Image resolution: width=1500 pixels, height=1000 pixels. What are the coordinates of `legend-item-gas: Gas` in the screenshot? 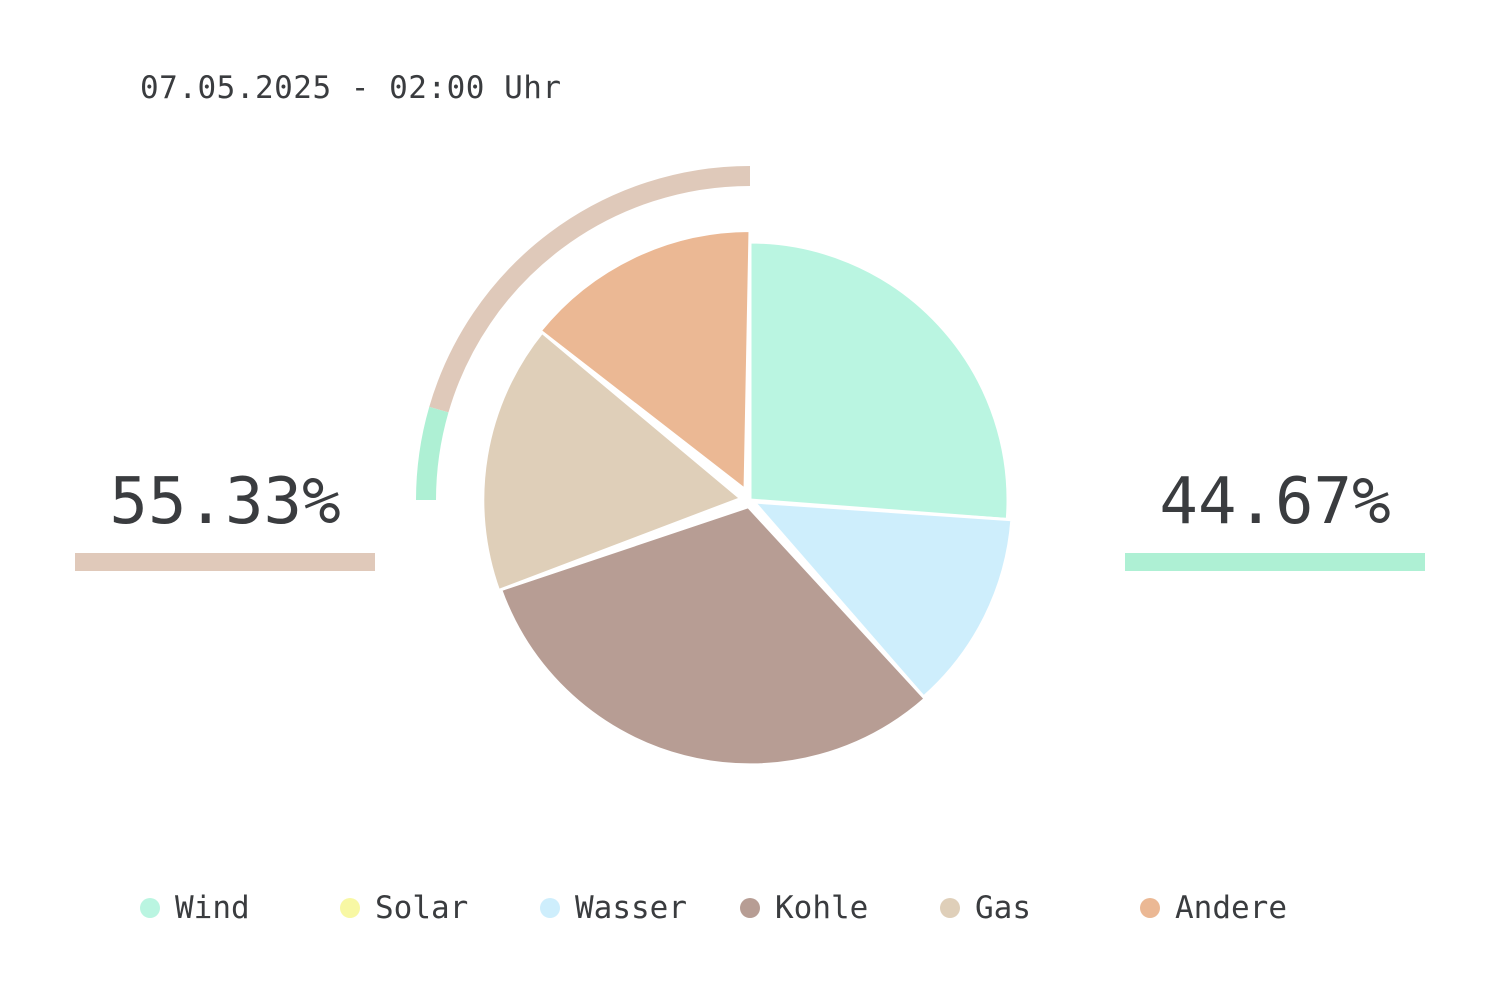 It's located at (985, 908).